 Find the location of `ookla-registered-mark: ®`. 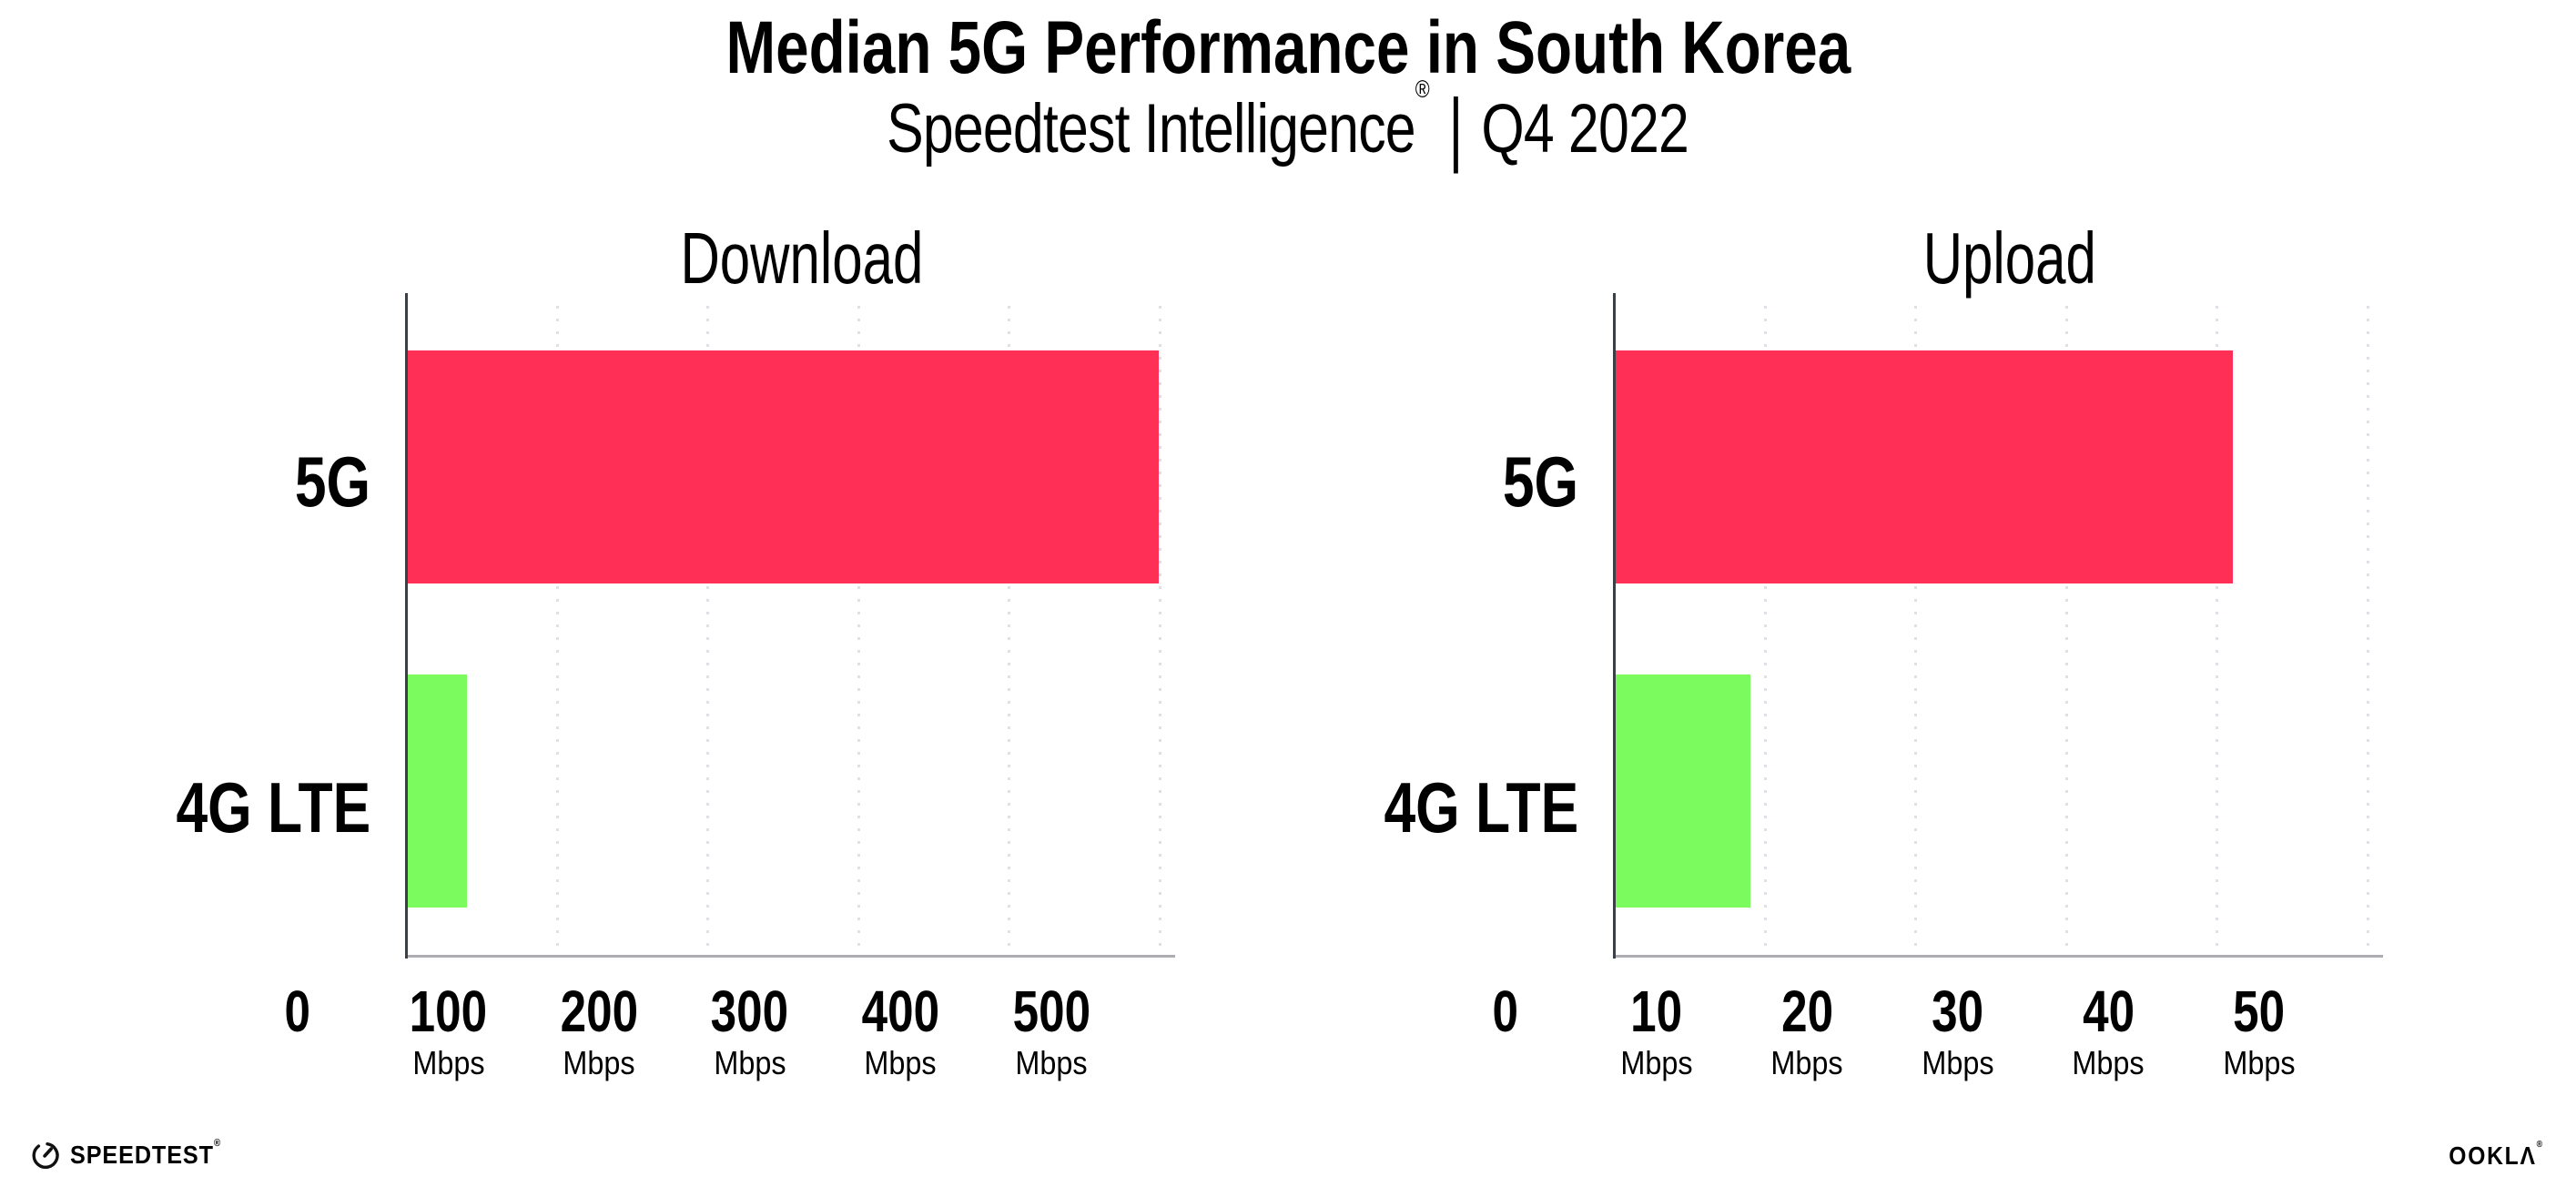

ookla-registered-mark: ® is located at coordinates (2540, 1144).